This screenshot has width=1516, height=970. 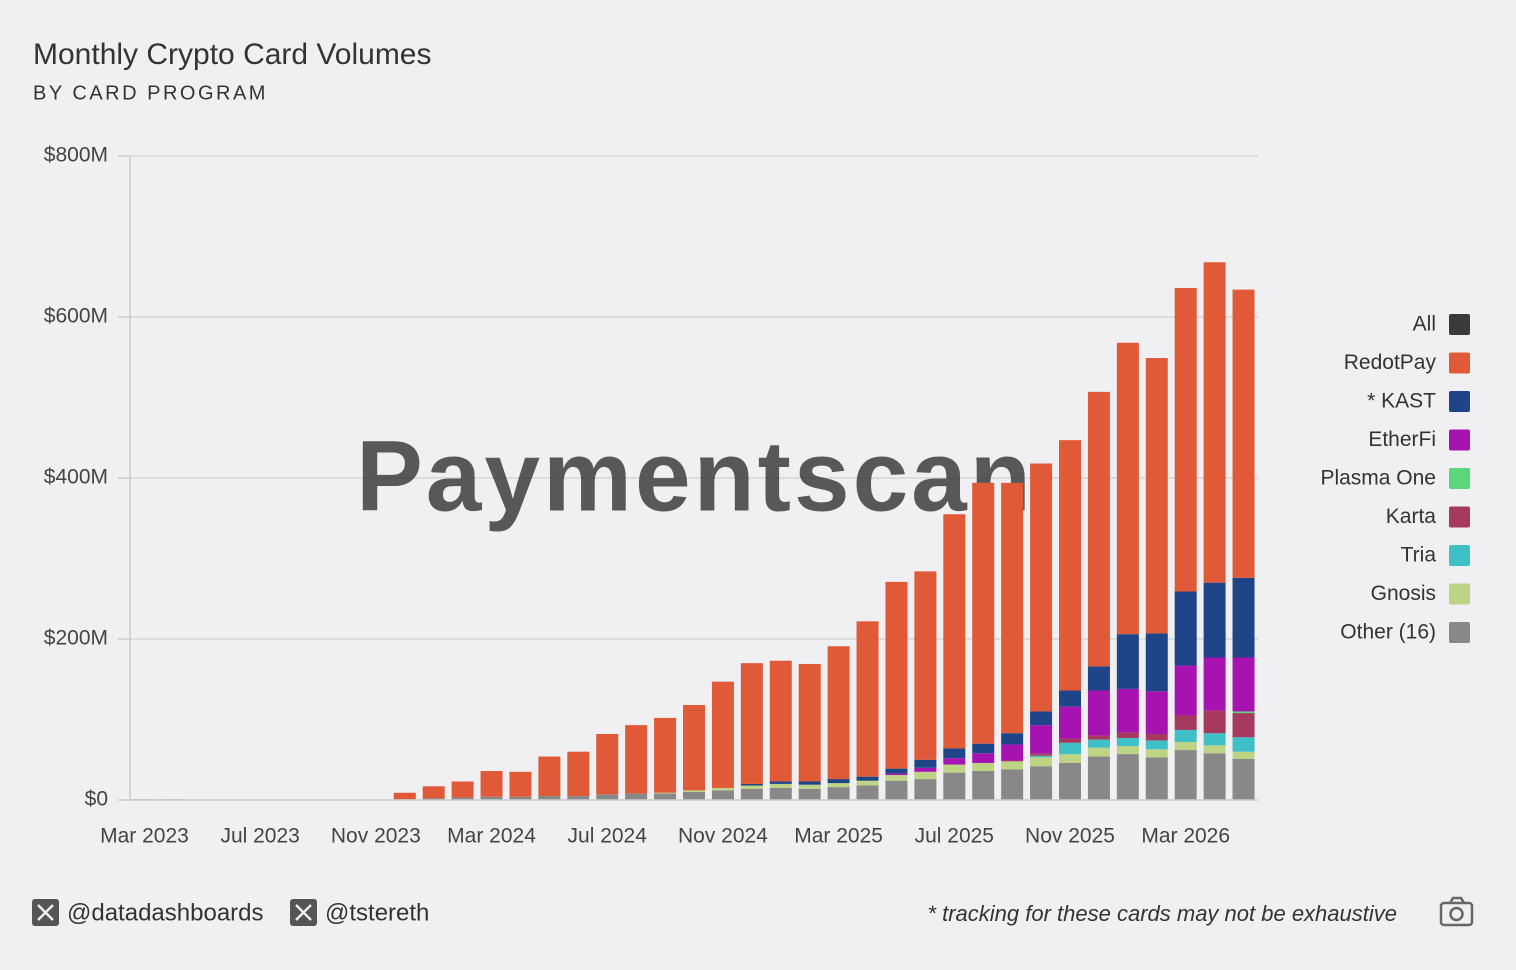 What do you see at coordinates (150, 93) in the screenshot?
I see `chart-subtitle: BY CARD PROGRAM` at bounding box center [150, 93].